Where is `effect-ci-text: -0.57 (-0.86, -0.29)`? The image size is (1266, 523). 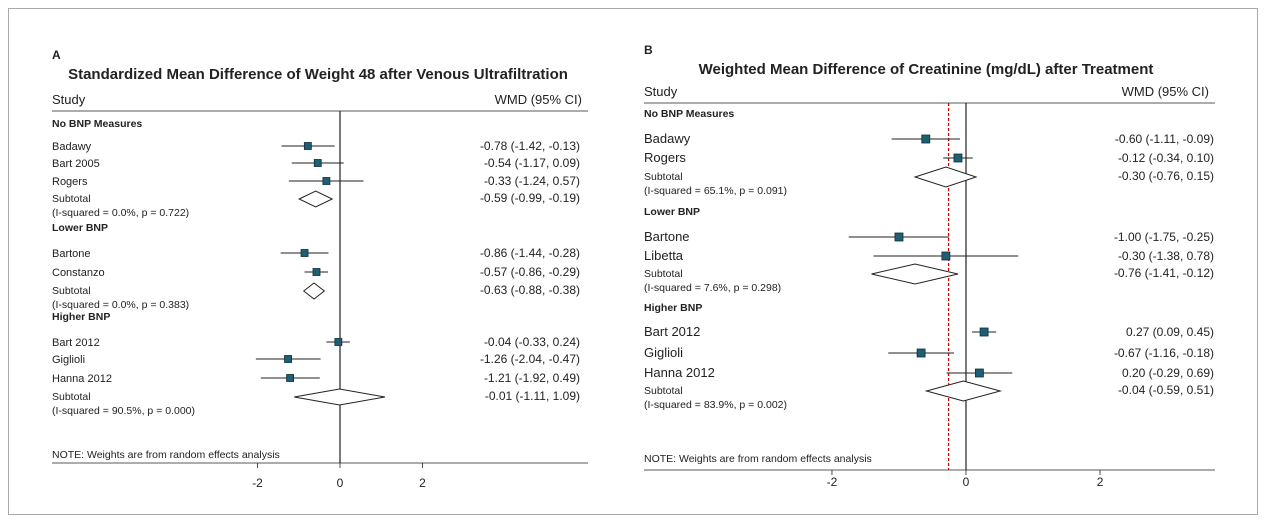 effect-ci-text: -0.57 (-0.86, -0.29) is located at coordinates (530, 272).